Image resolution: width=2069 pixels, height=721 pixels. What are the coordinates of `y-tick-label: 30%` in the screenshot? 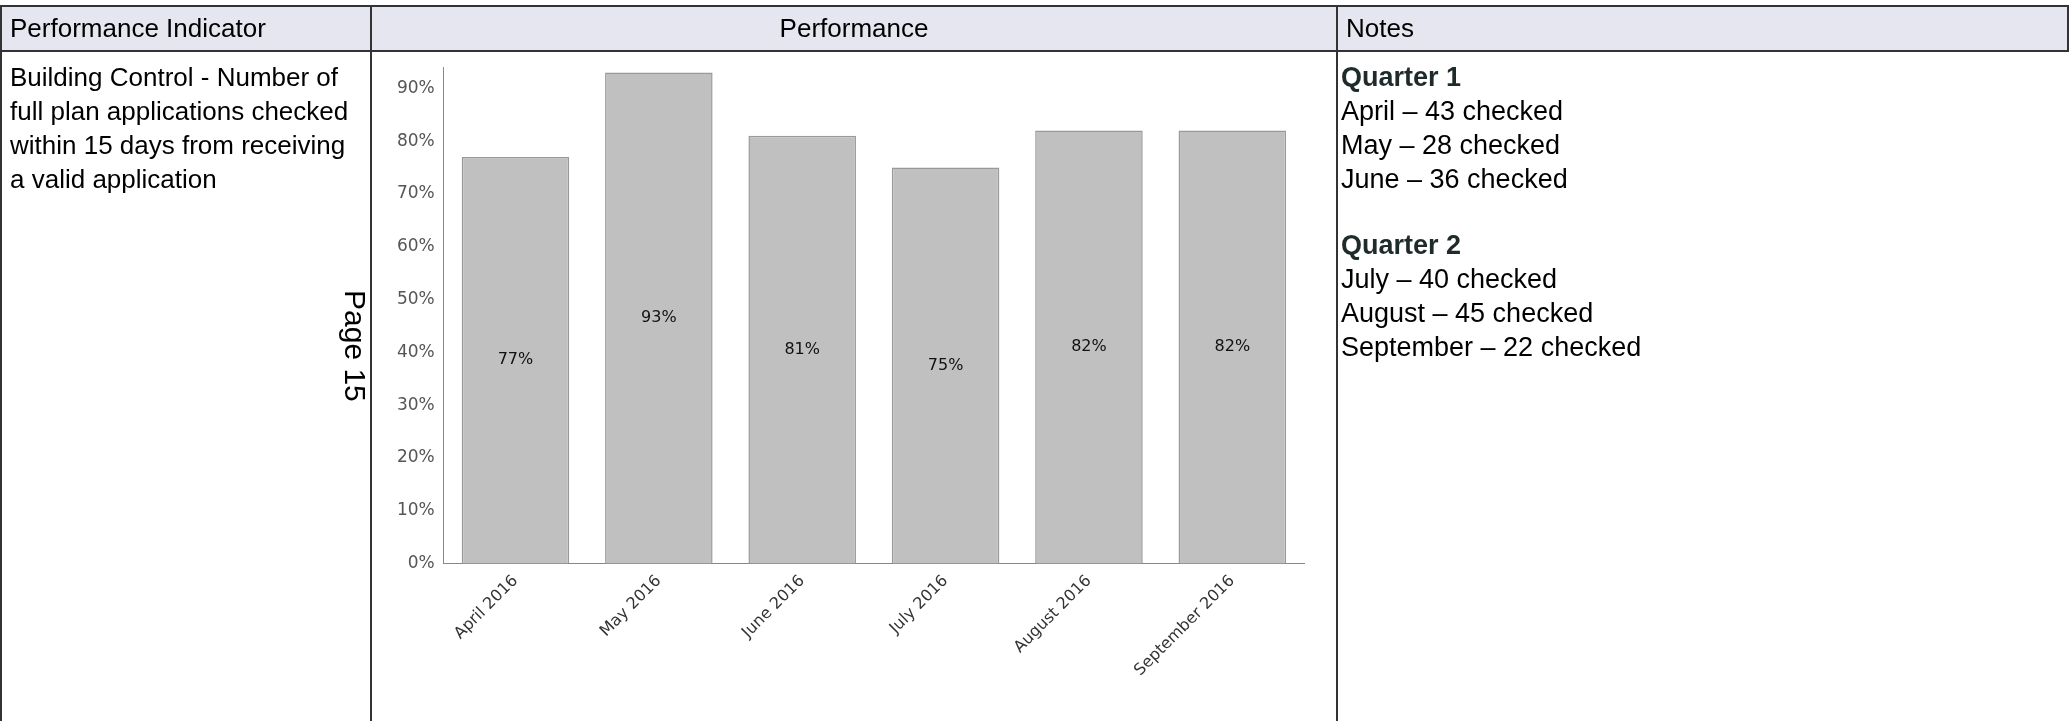 It's located at (415, 403).